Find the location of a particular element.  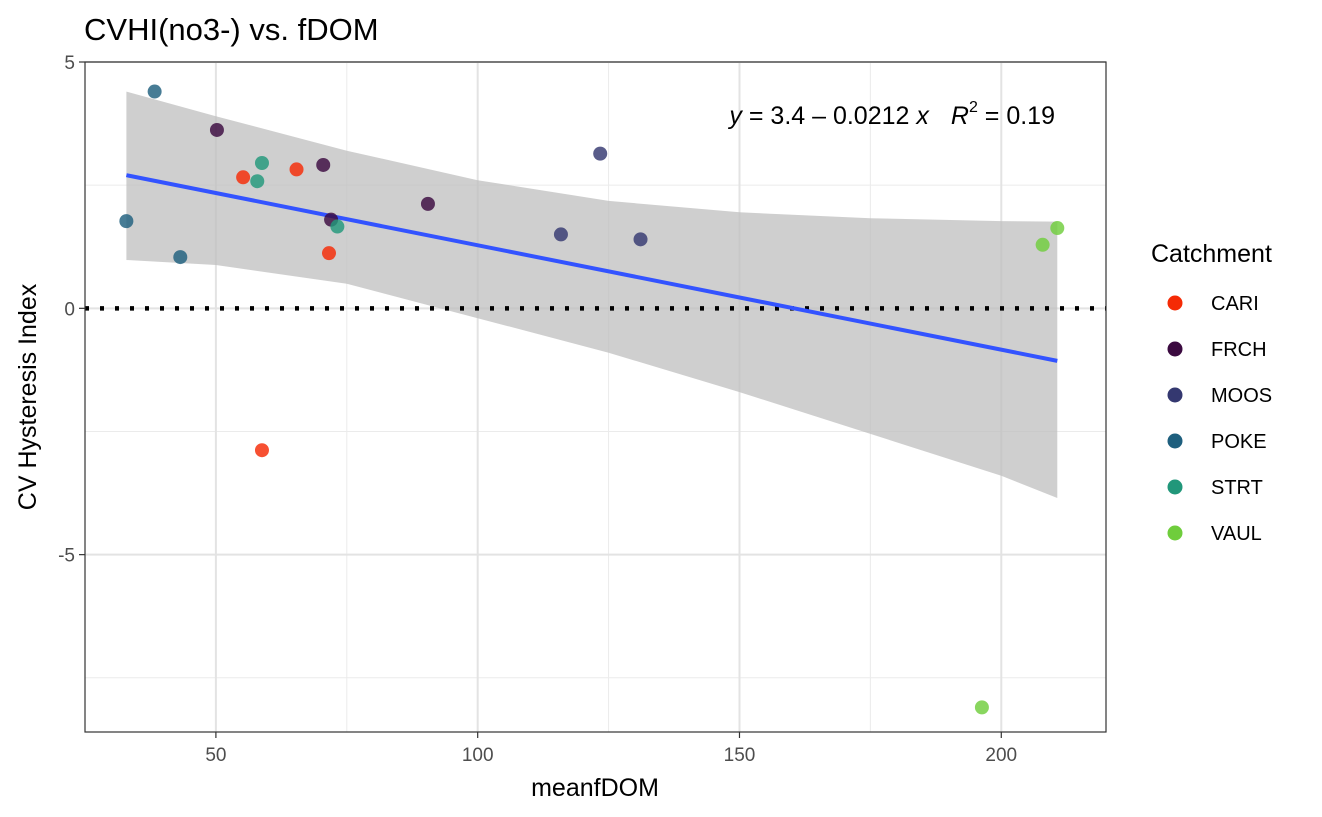

eq-r-value: = 0.19 is located at coordinates (1016, 116).